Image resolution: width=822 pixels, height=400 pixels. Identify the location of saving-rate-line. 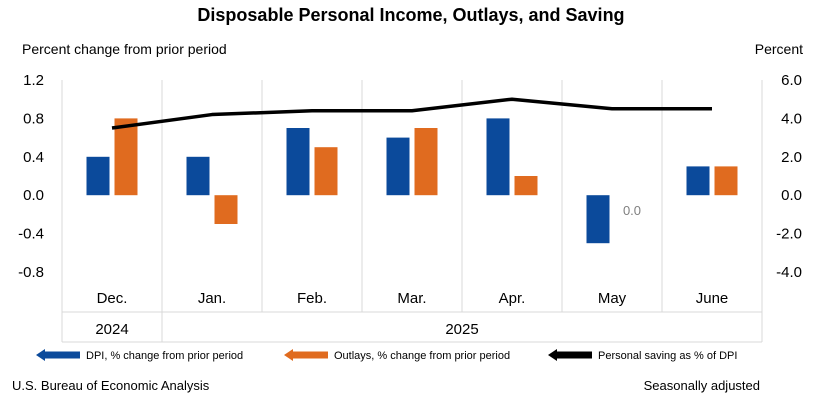
(411, 113).